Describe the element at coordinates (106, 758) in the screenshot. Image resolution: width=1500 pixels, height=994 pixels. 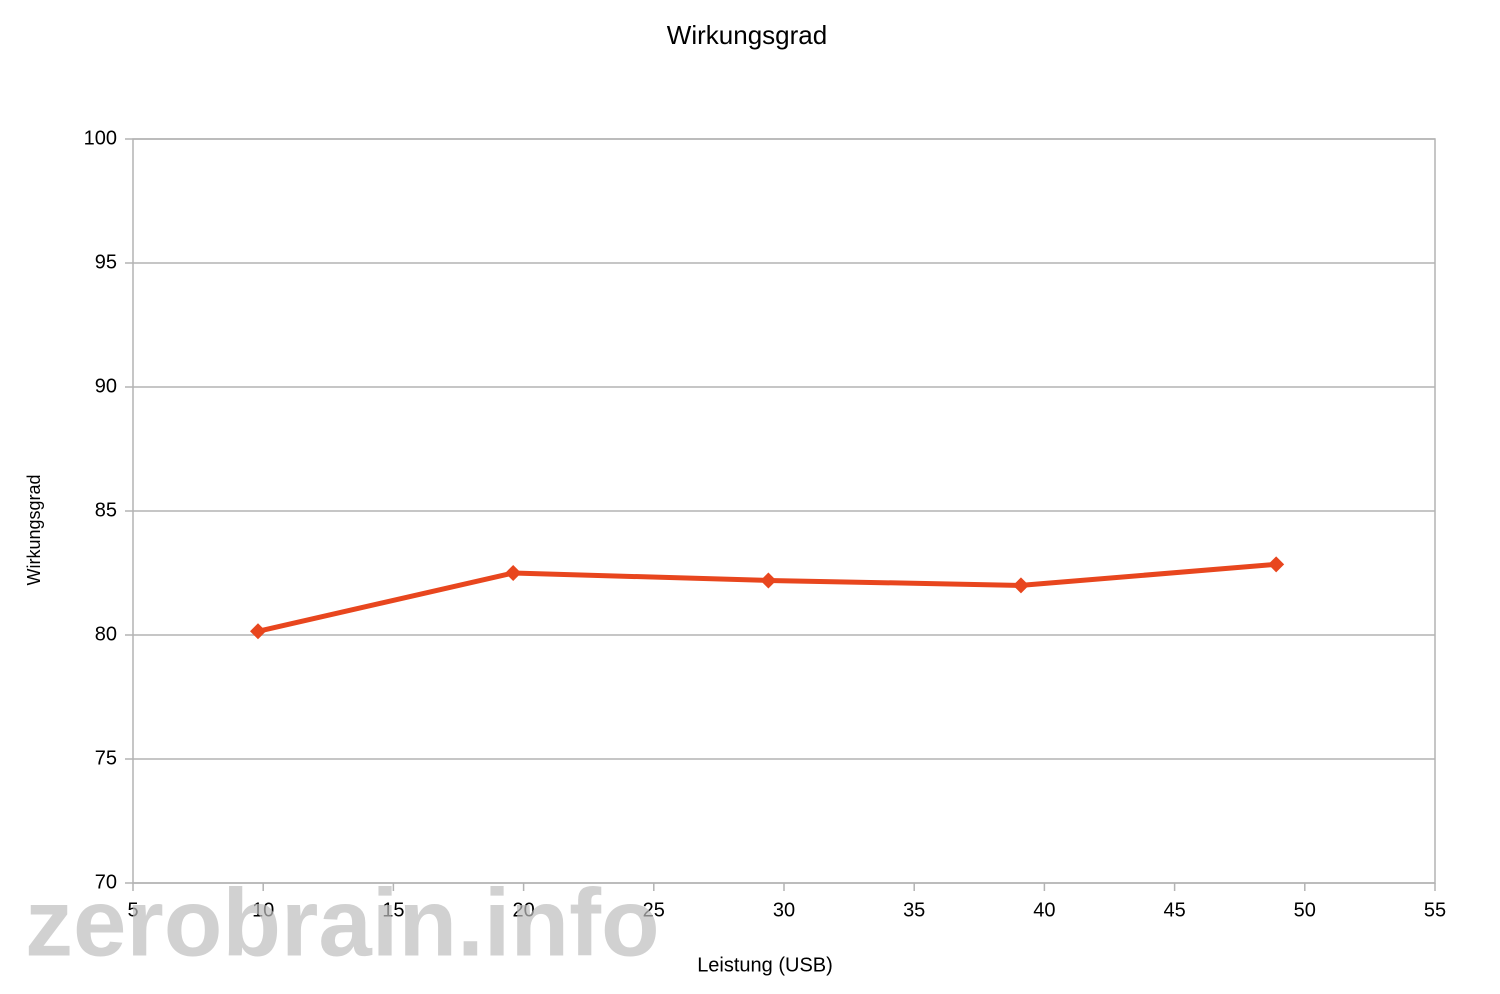
I see `y-tick-label: 75` at that location.